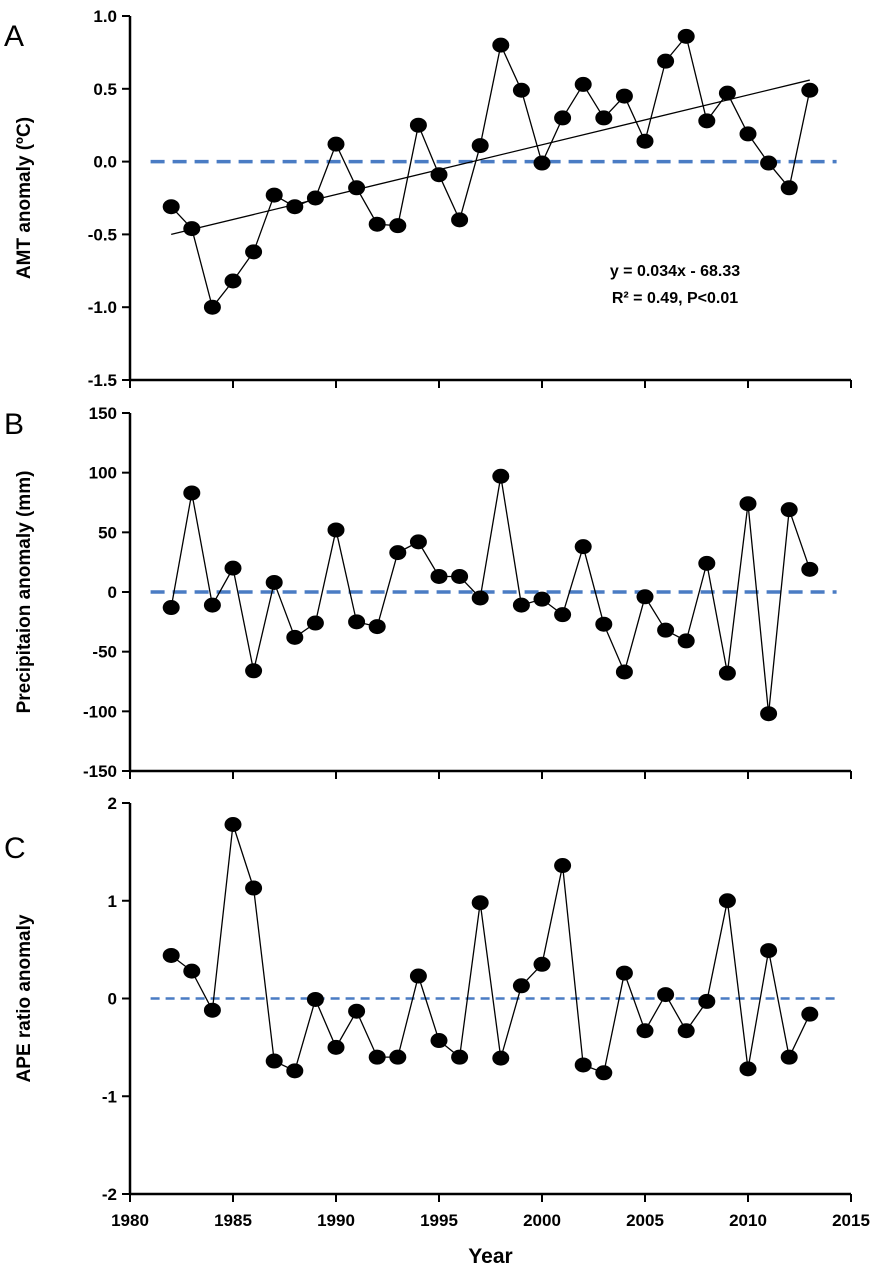  What do you see at coordinates (109, 1096) in the screenshot?
I see `y-tick-label: -1` at bounding box center [109, 1096].